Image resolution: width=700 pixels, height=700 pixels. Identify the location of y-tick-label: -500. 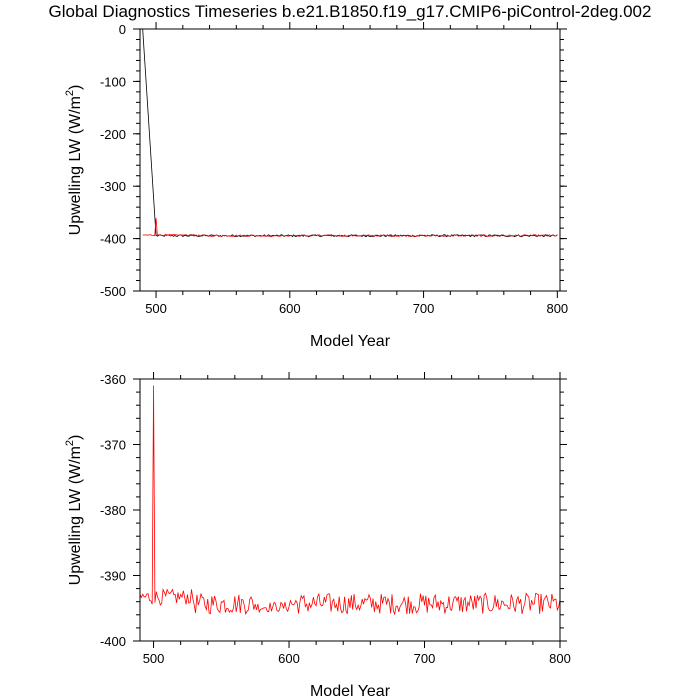
(113, 291).